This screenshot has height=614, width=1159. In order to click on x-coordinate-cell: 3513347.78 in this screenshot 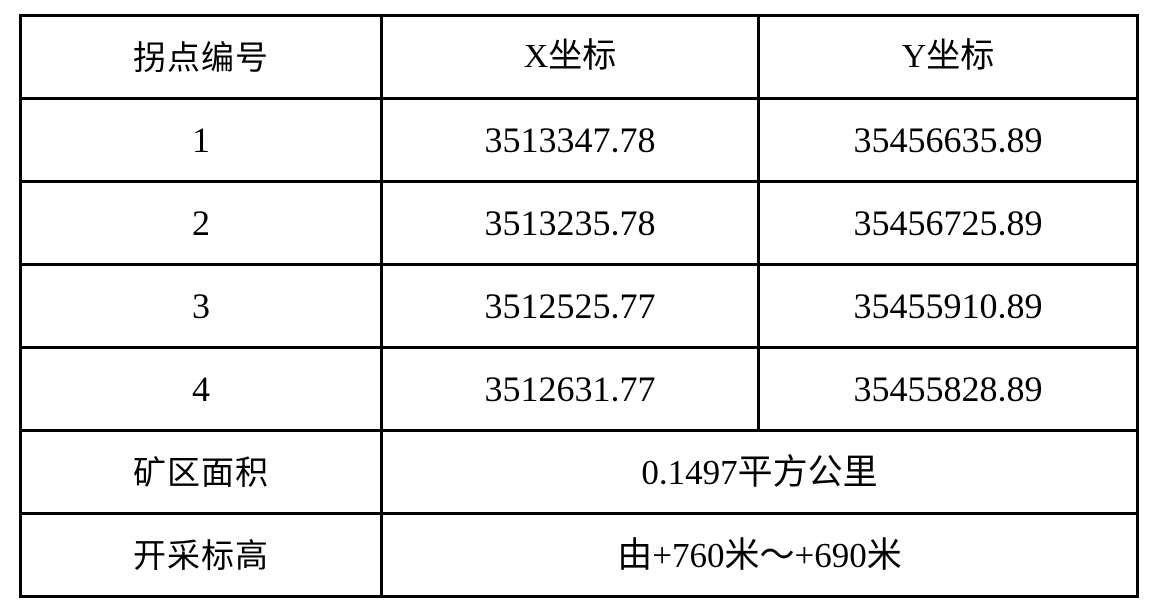, I will do `click(570, 140)`.